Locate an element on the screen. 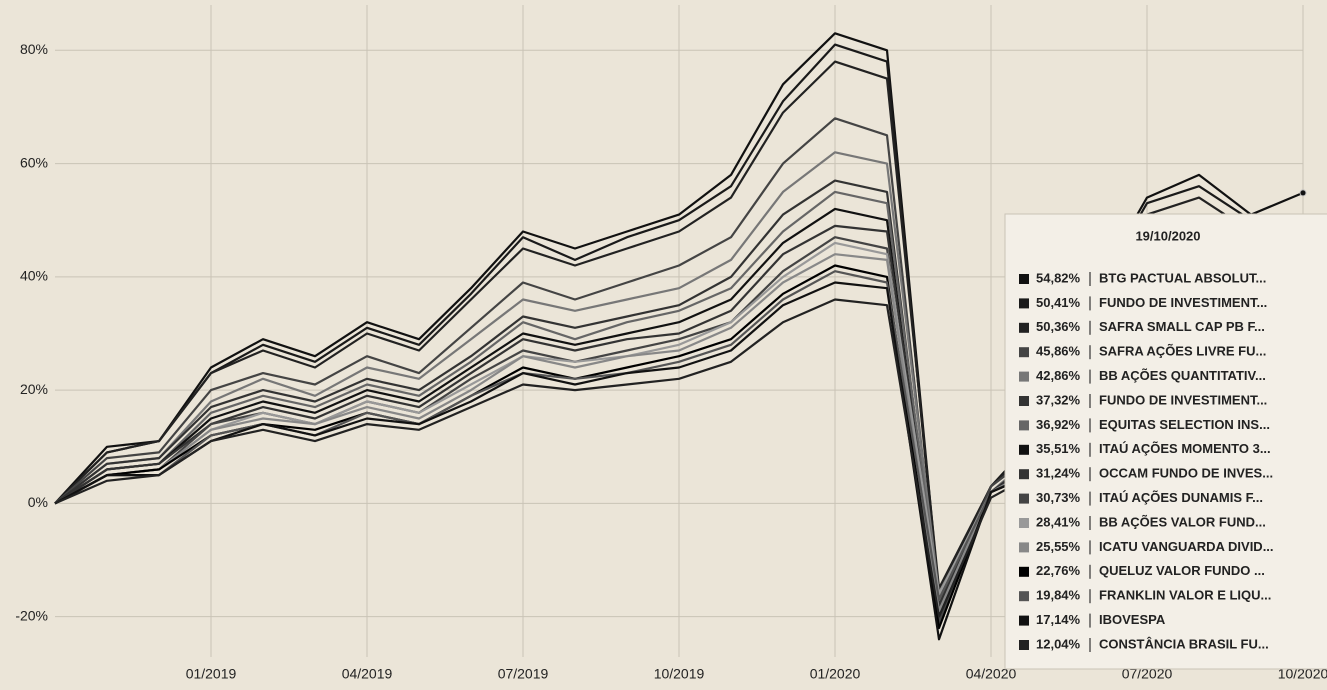  tooltip-title: 19/10/2020 is located at coordinates (1167, 235).